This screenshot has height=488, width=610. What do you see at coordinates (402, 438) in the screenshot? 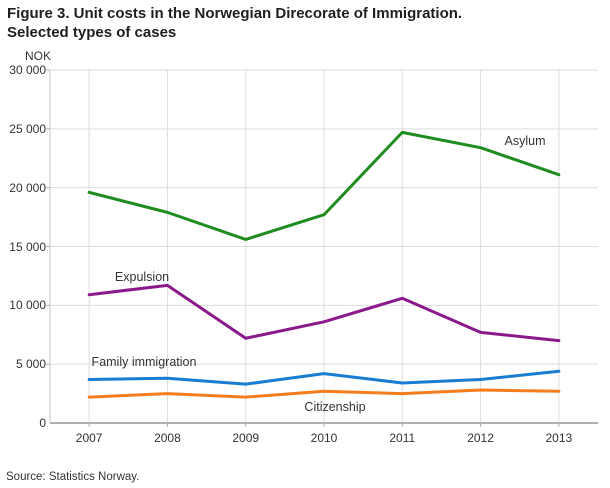
I see `x-tick-label: 2011` at bounding box center [402, 438].